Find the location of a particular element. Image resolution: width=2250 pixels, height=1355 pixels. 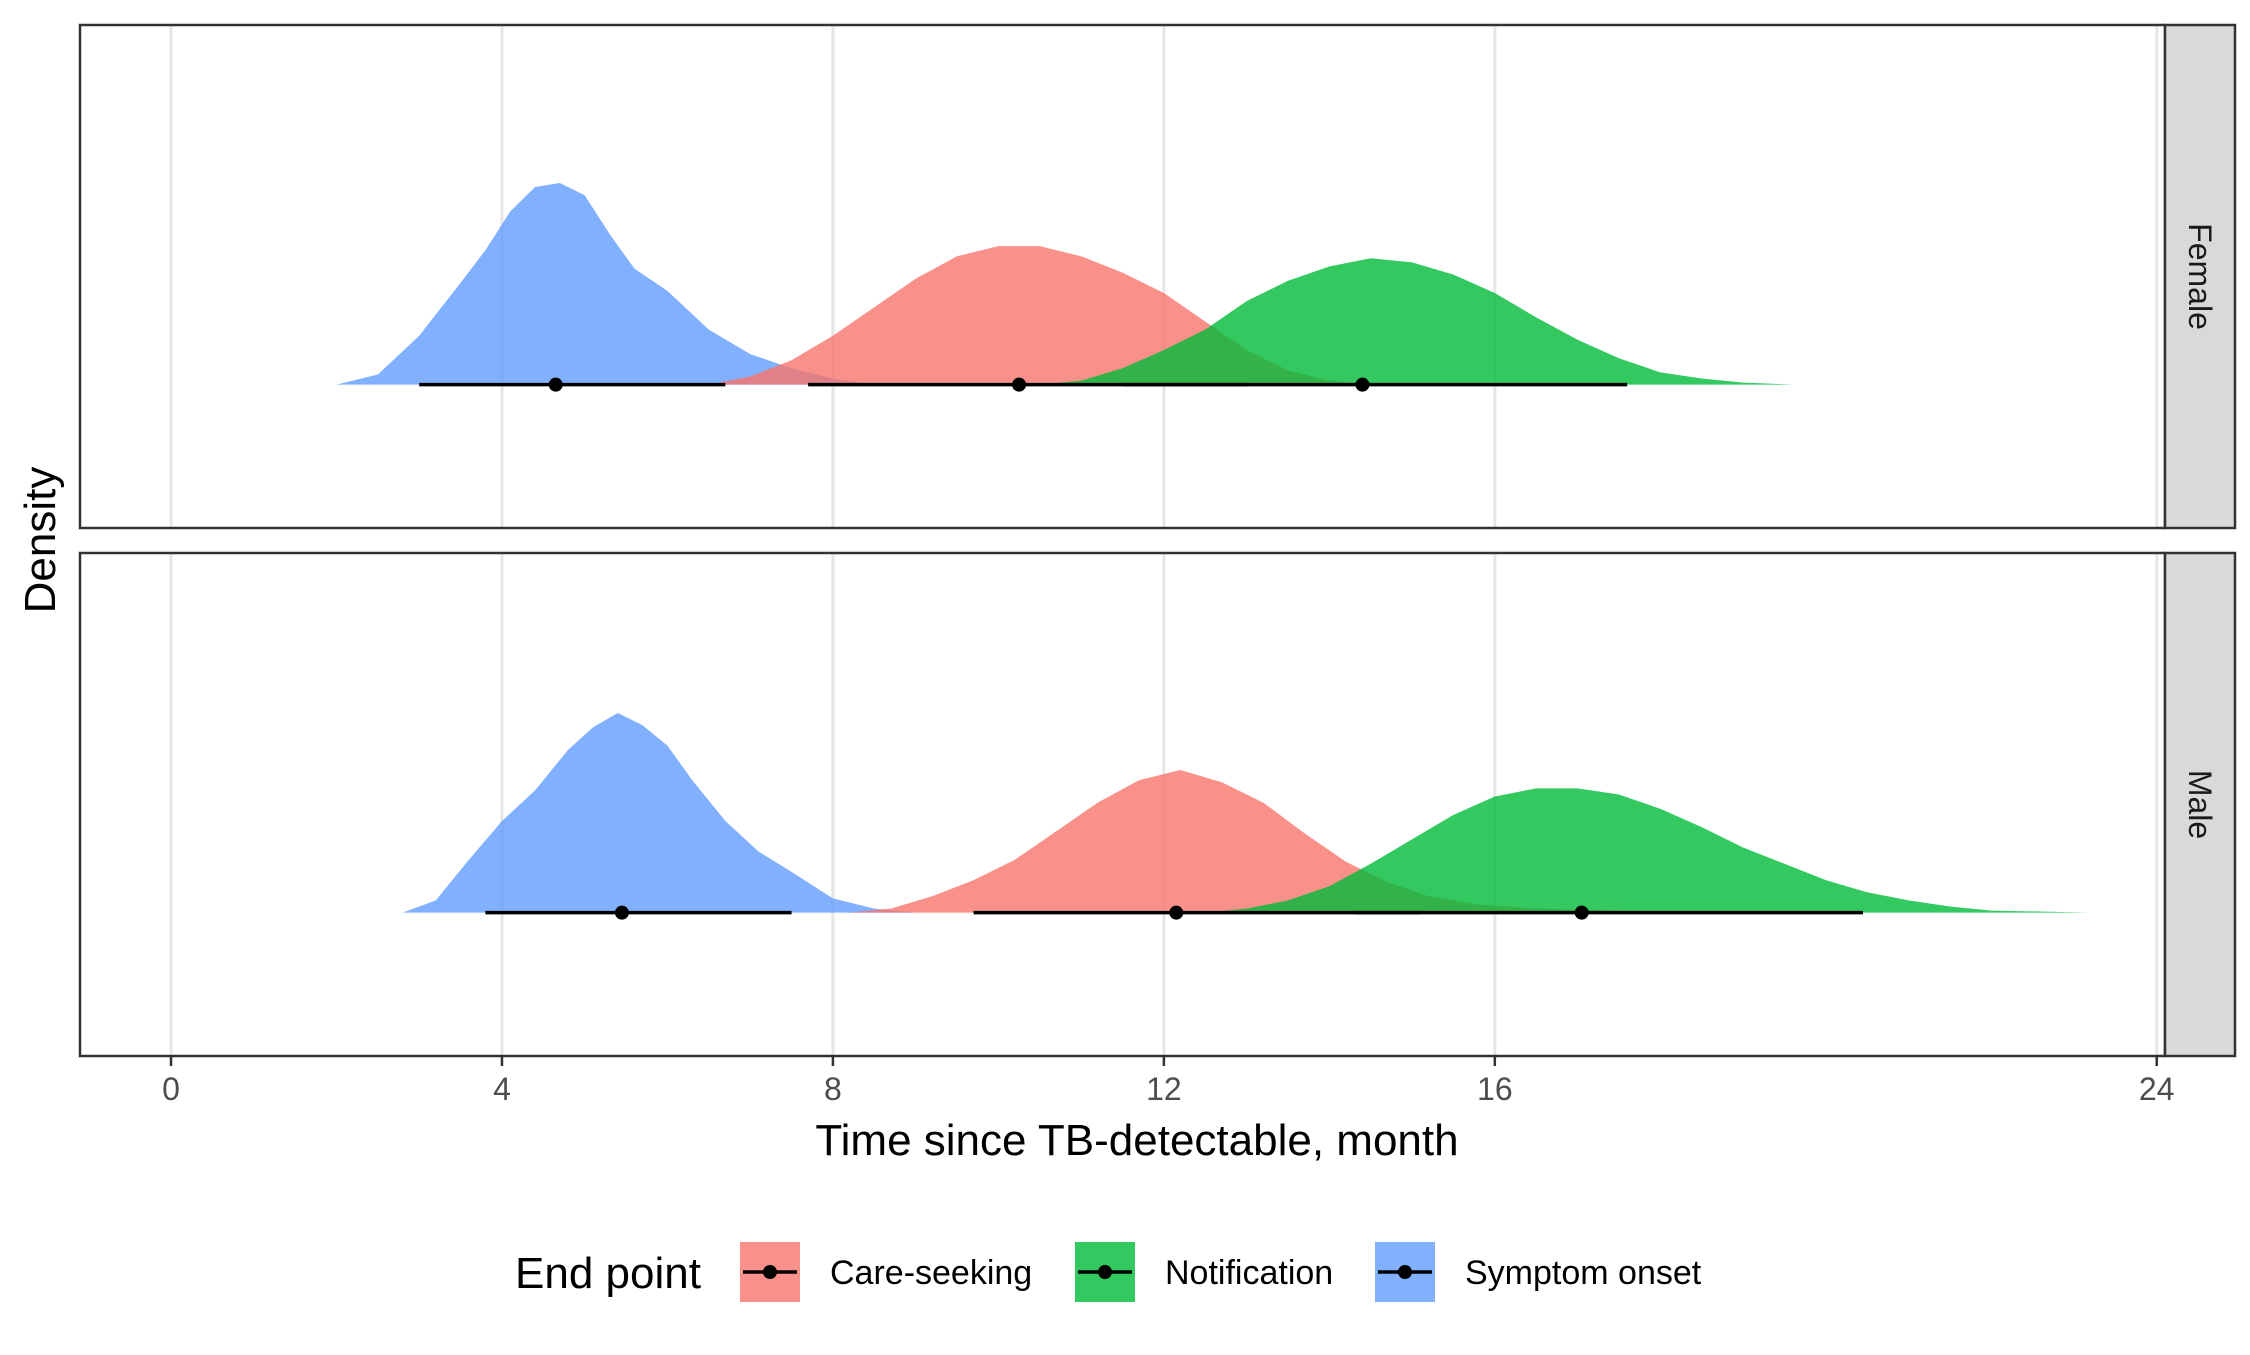

facet-label-female: Female is located at coordinates (2200, 276).